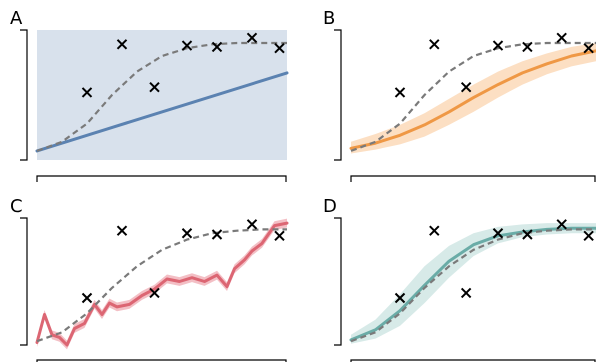  I want to click on panel-a-true-function, so click(161, 96).